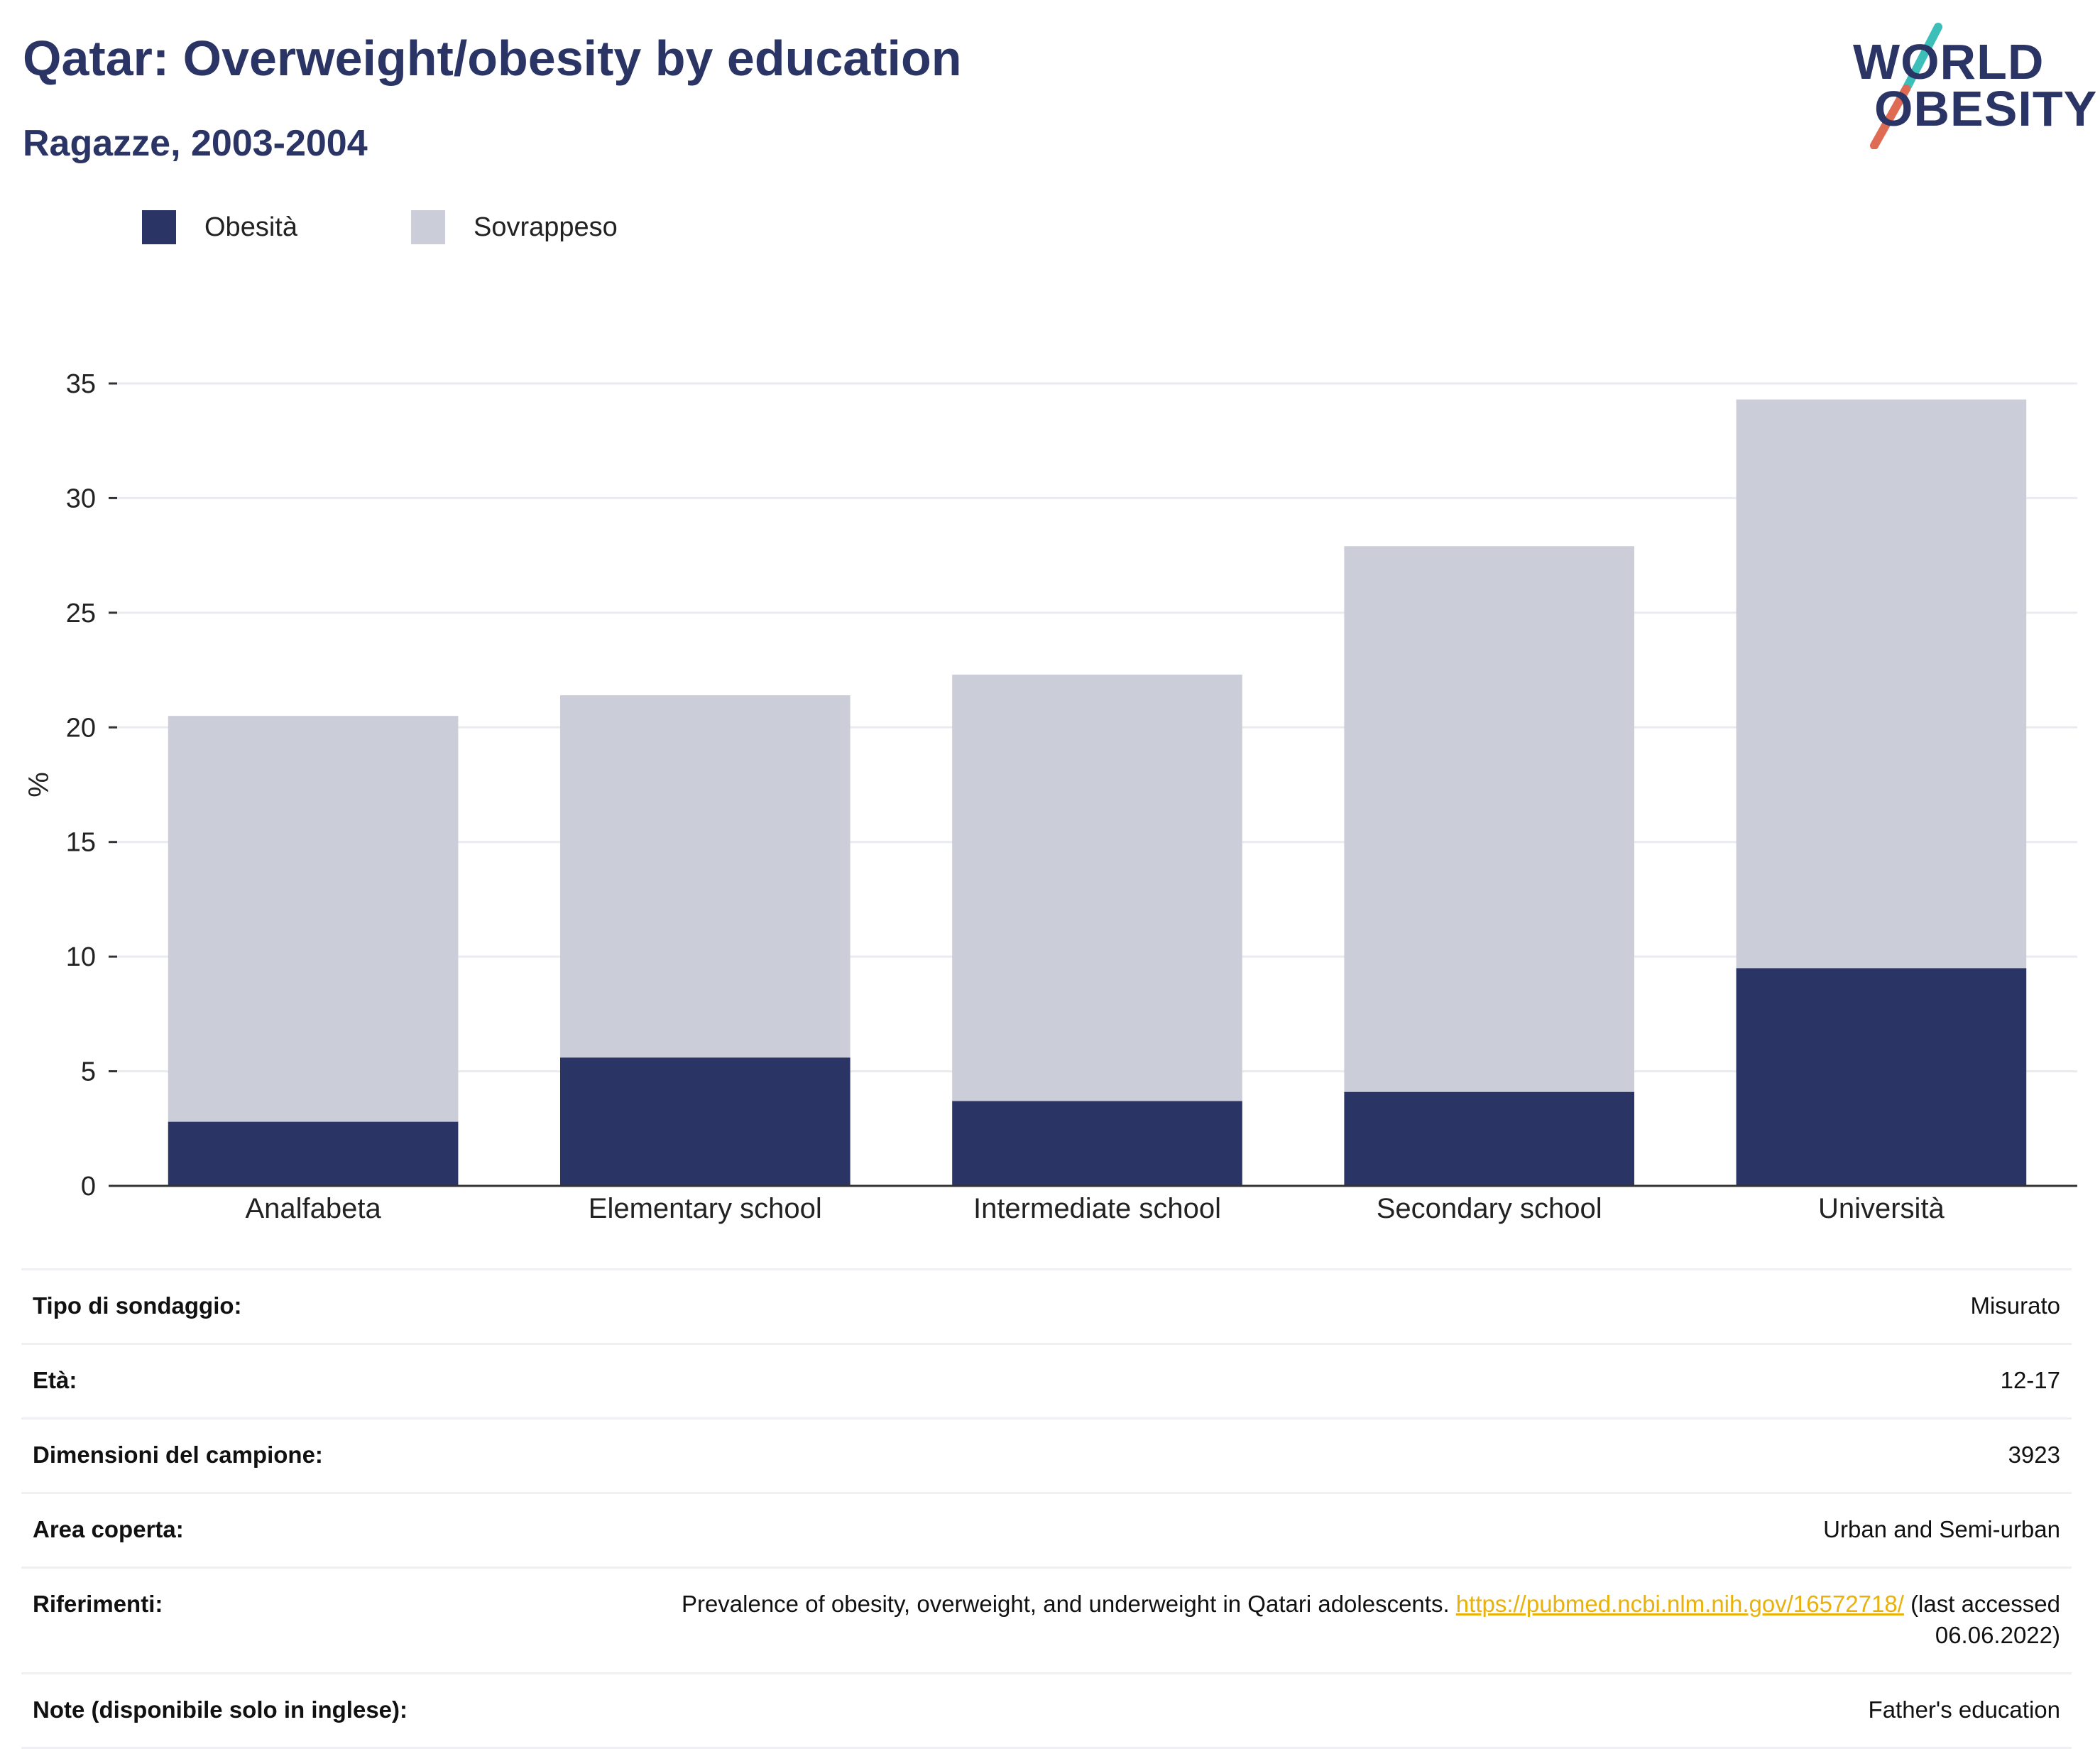 This screenshot has width=2100, height=1749. I want to click on y-tick-label: 25, so click(81, 613).